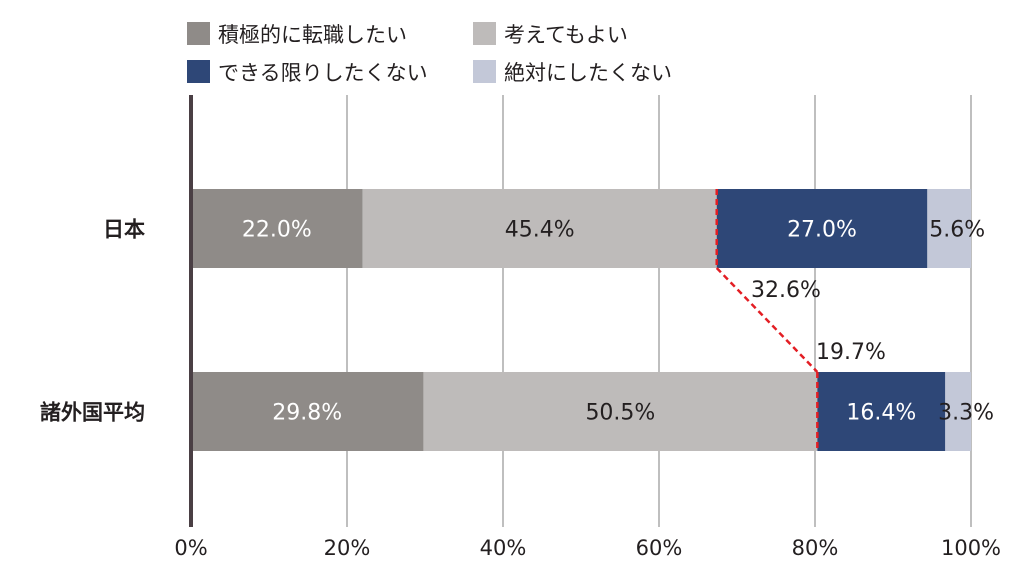 This screenshot has height=574, width=1036. What do you see at coordinates (347, 548) in the screenshot?
I see `x-tick-label: 20%` at bounding box center [347, 548].